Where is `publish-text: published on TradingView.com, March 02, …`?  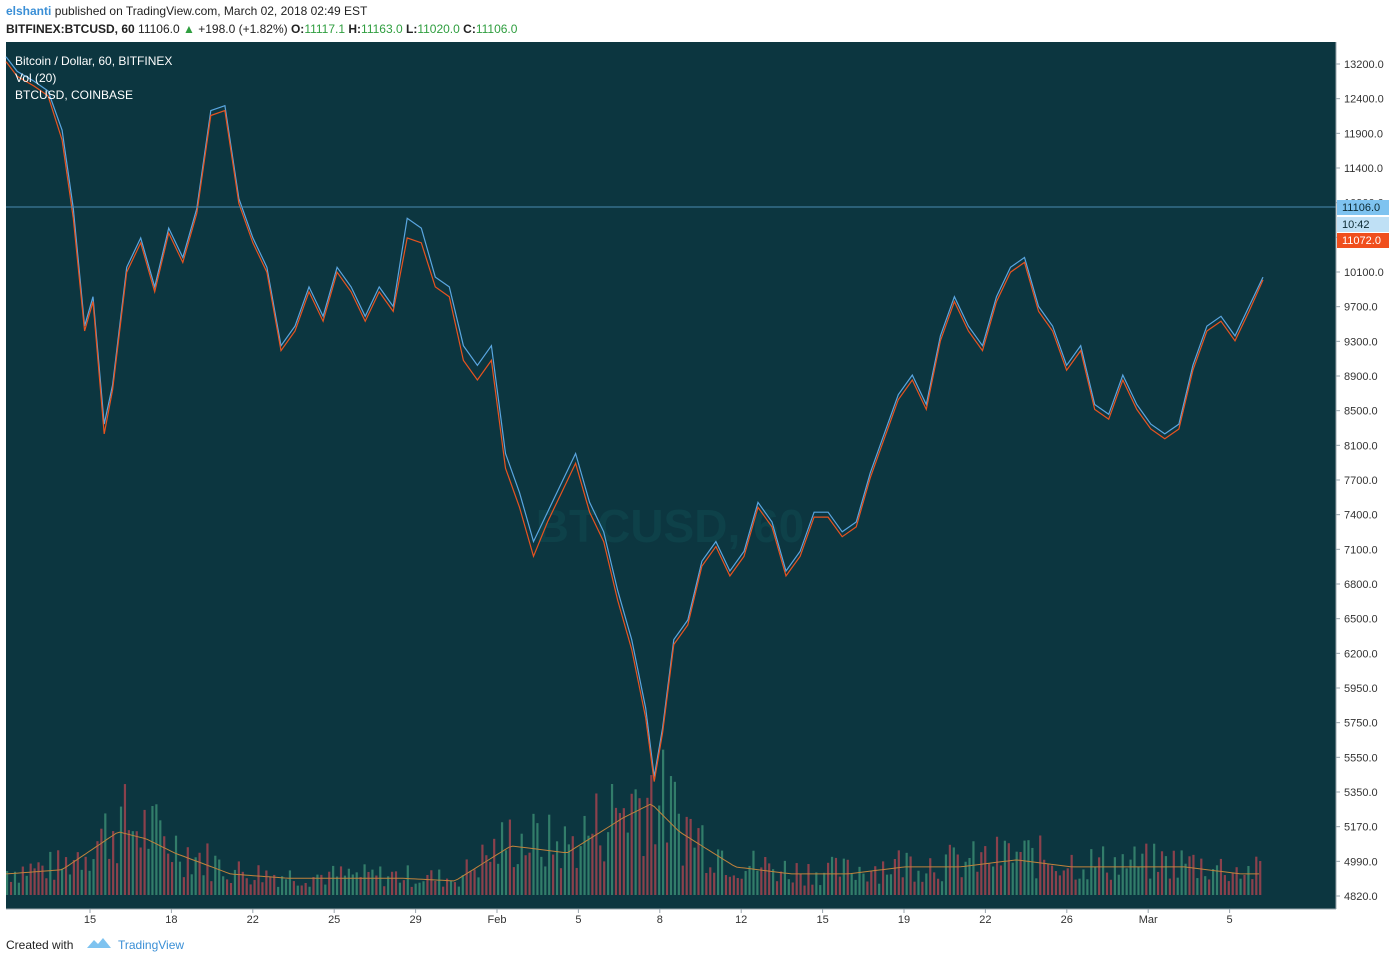 publish-text: published on TradingView.com, March 02, … is located at coordinates (209, 11).